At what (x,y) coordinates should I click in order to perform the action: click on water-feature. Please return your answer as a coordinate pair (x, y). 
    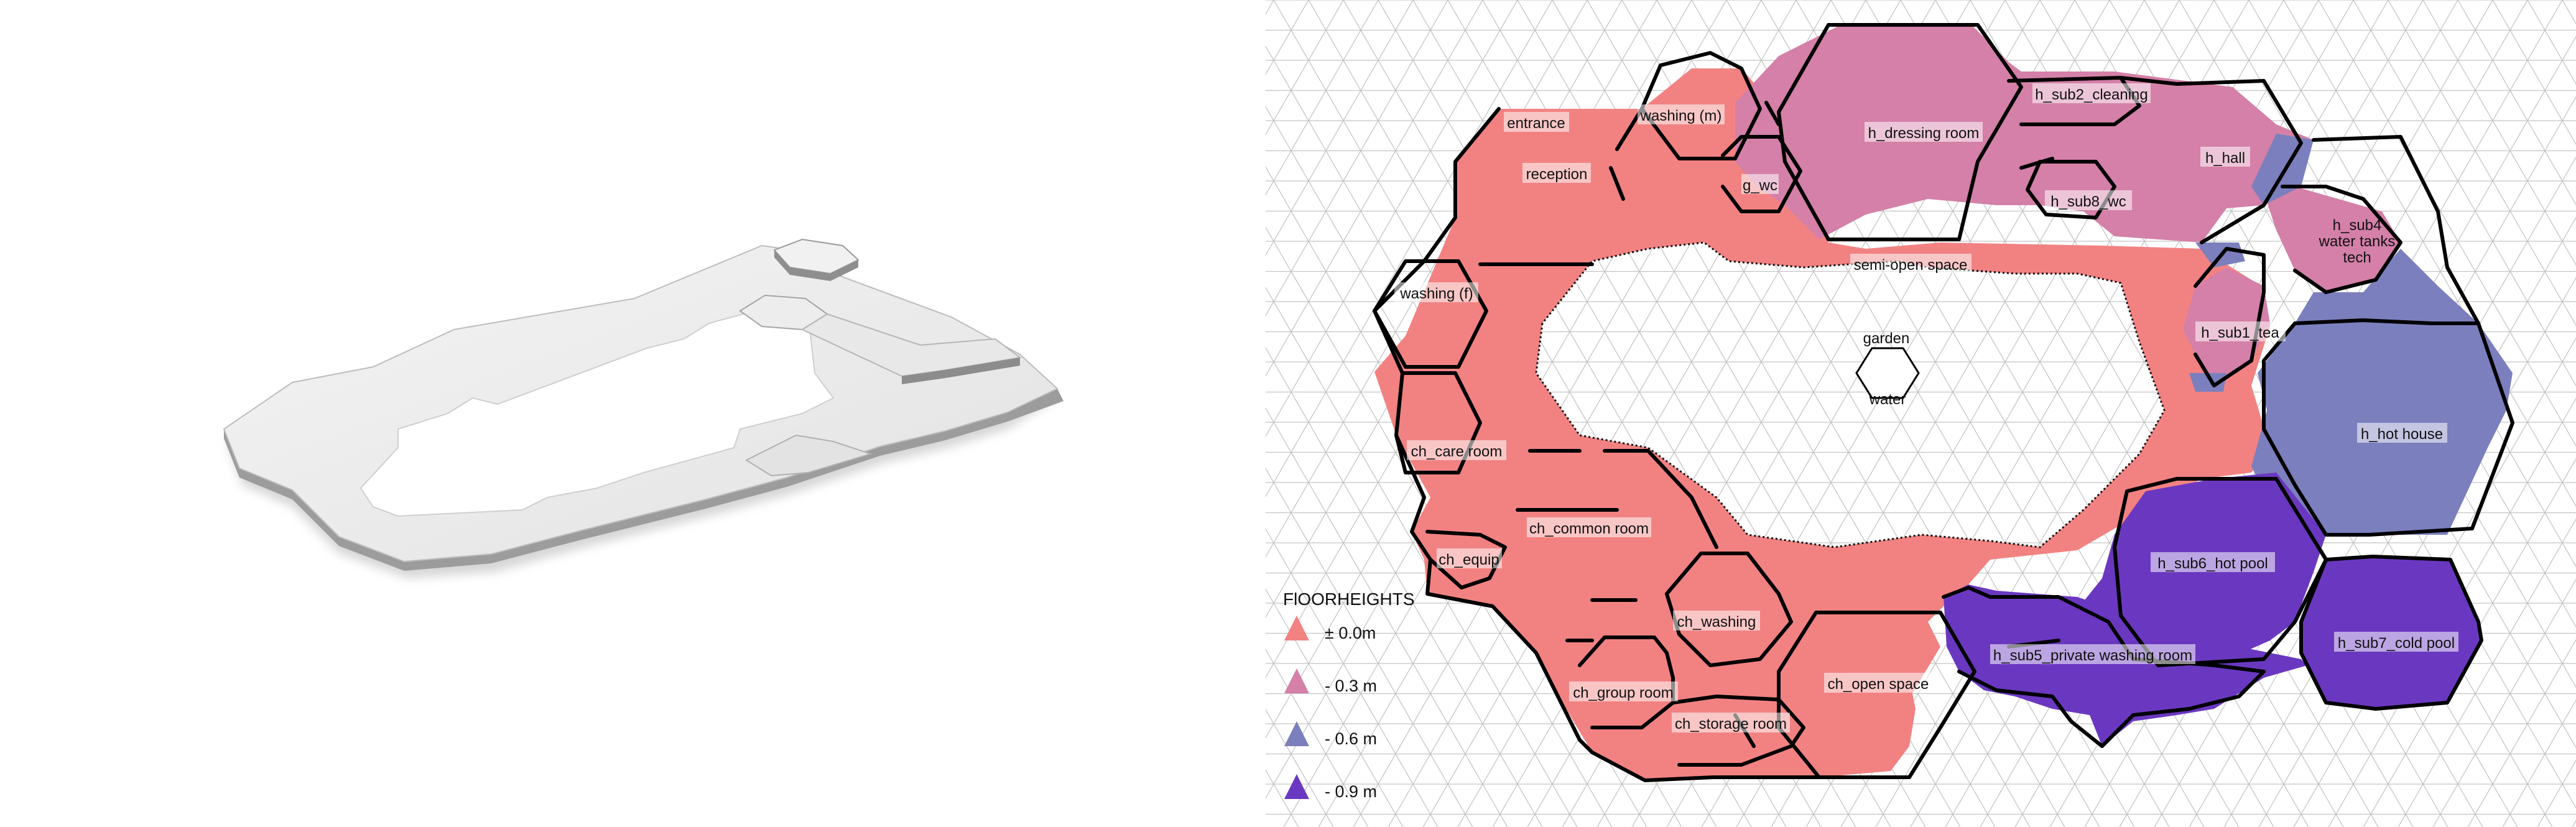
    Looking at the image, I should click on (1888, 373).